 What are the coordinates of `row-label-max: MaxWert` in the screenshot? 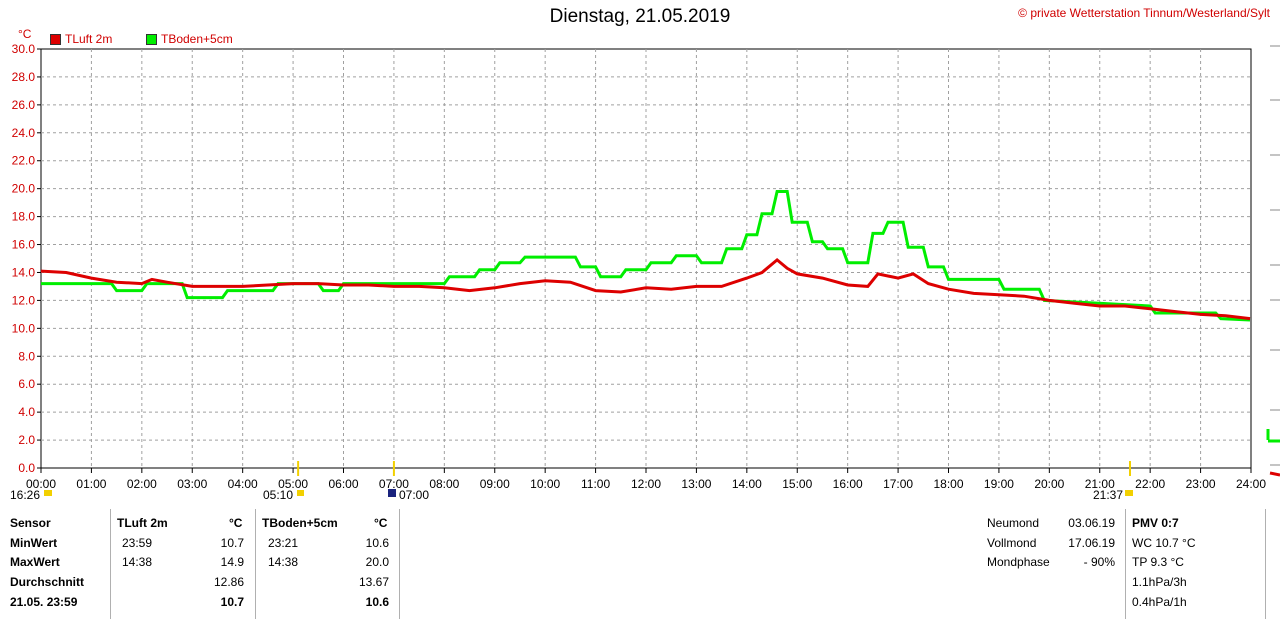 It's located at (35, 562).